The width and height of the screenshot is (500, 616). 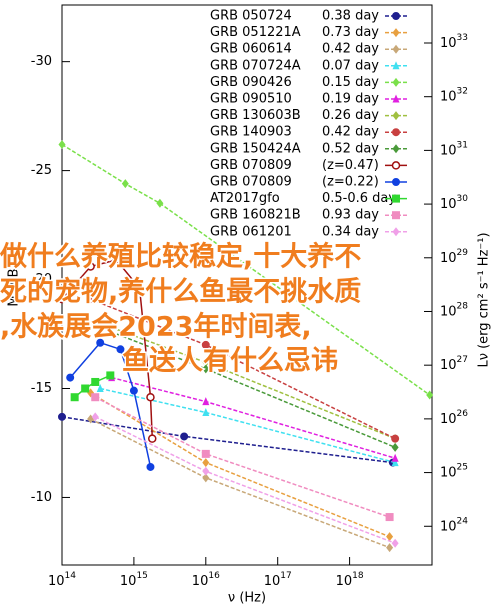 What do you see at coordinates (350, 215) in the screenshot?
I see `legend-epoch: 0.93 day` at bounding box center [350, 215].